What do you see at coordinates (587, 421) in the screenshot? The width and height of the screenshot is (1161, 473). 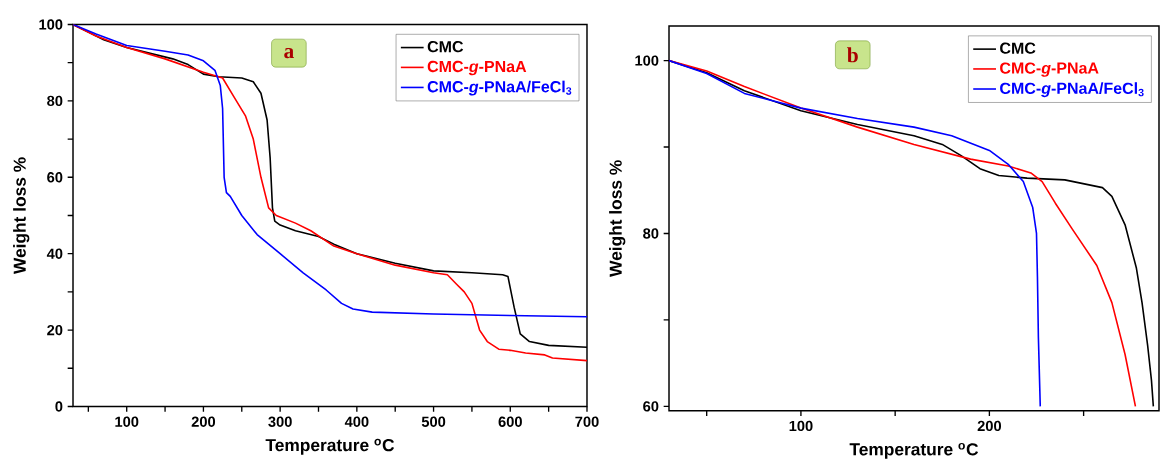 I see `x-tick-label: 700` at bounding box center [587, 421].